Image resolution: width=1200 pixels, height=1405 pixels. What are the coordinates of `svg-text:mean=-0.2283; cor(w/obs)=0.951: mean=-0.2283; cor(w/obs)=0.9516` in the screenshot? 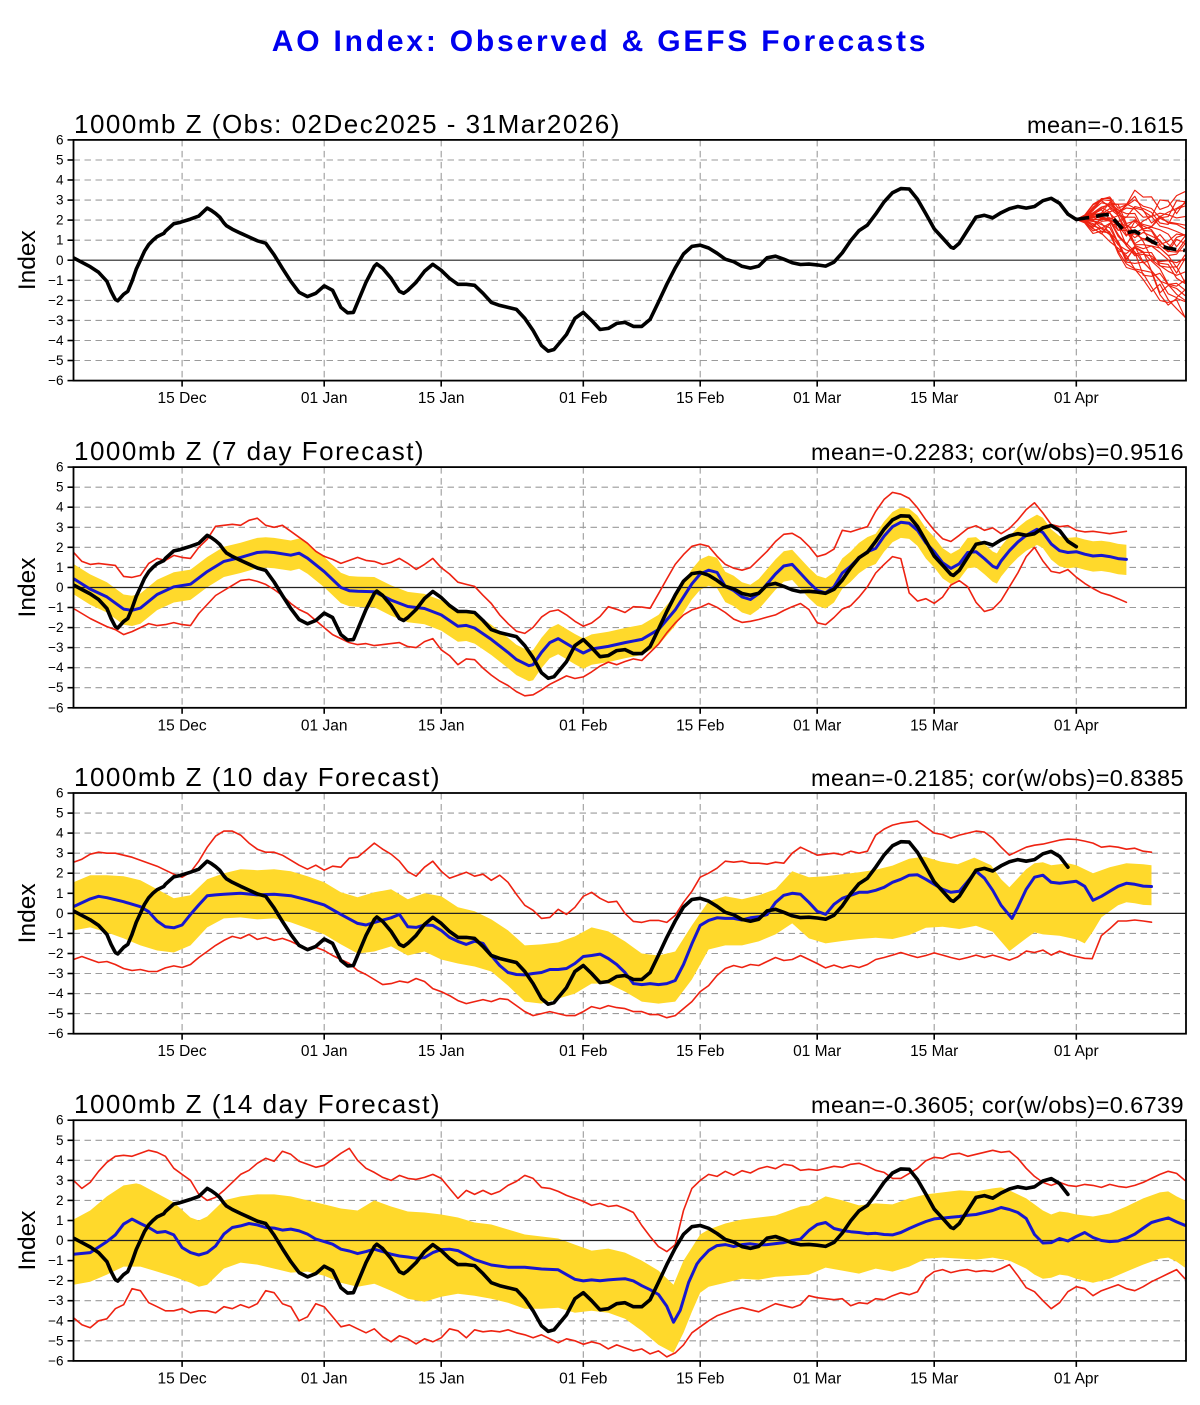 It's located at (997, 452).